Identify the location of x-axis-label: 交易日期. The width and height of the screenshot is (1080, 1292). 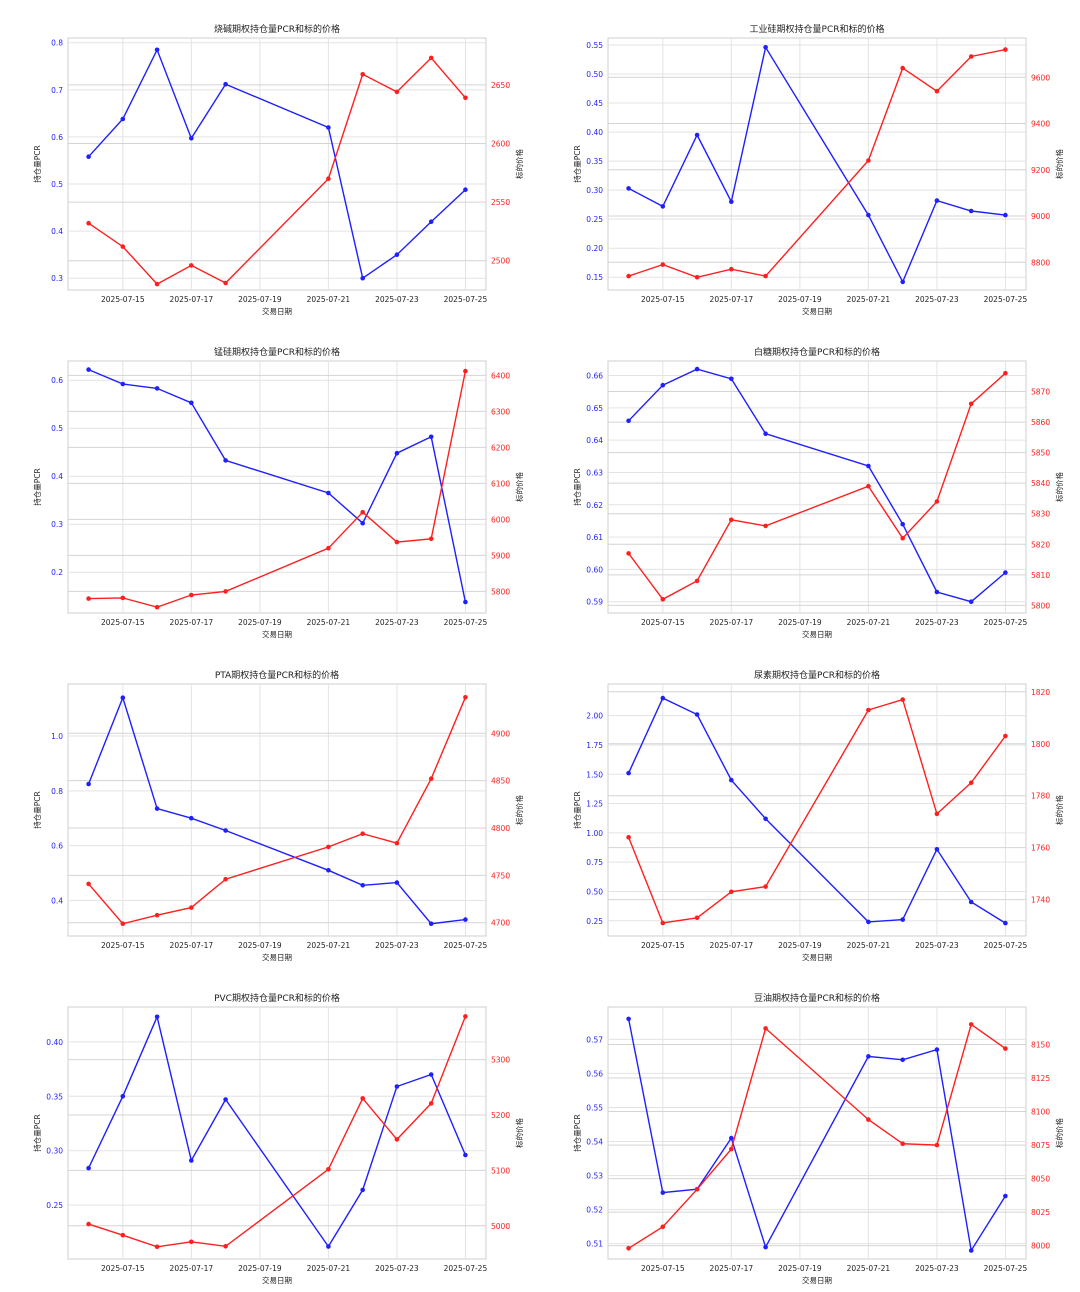
(277, 1280).